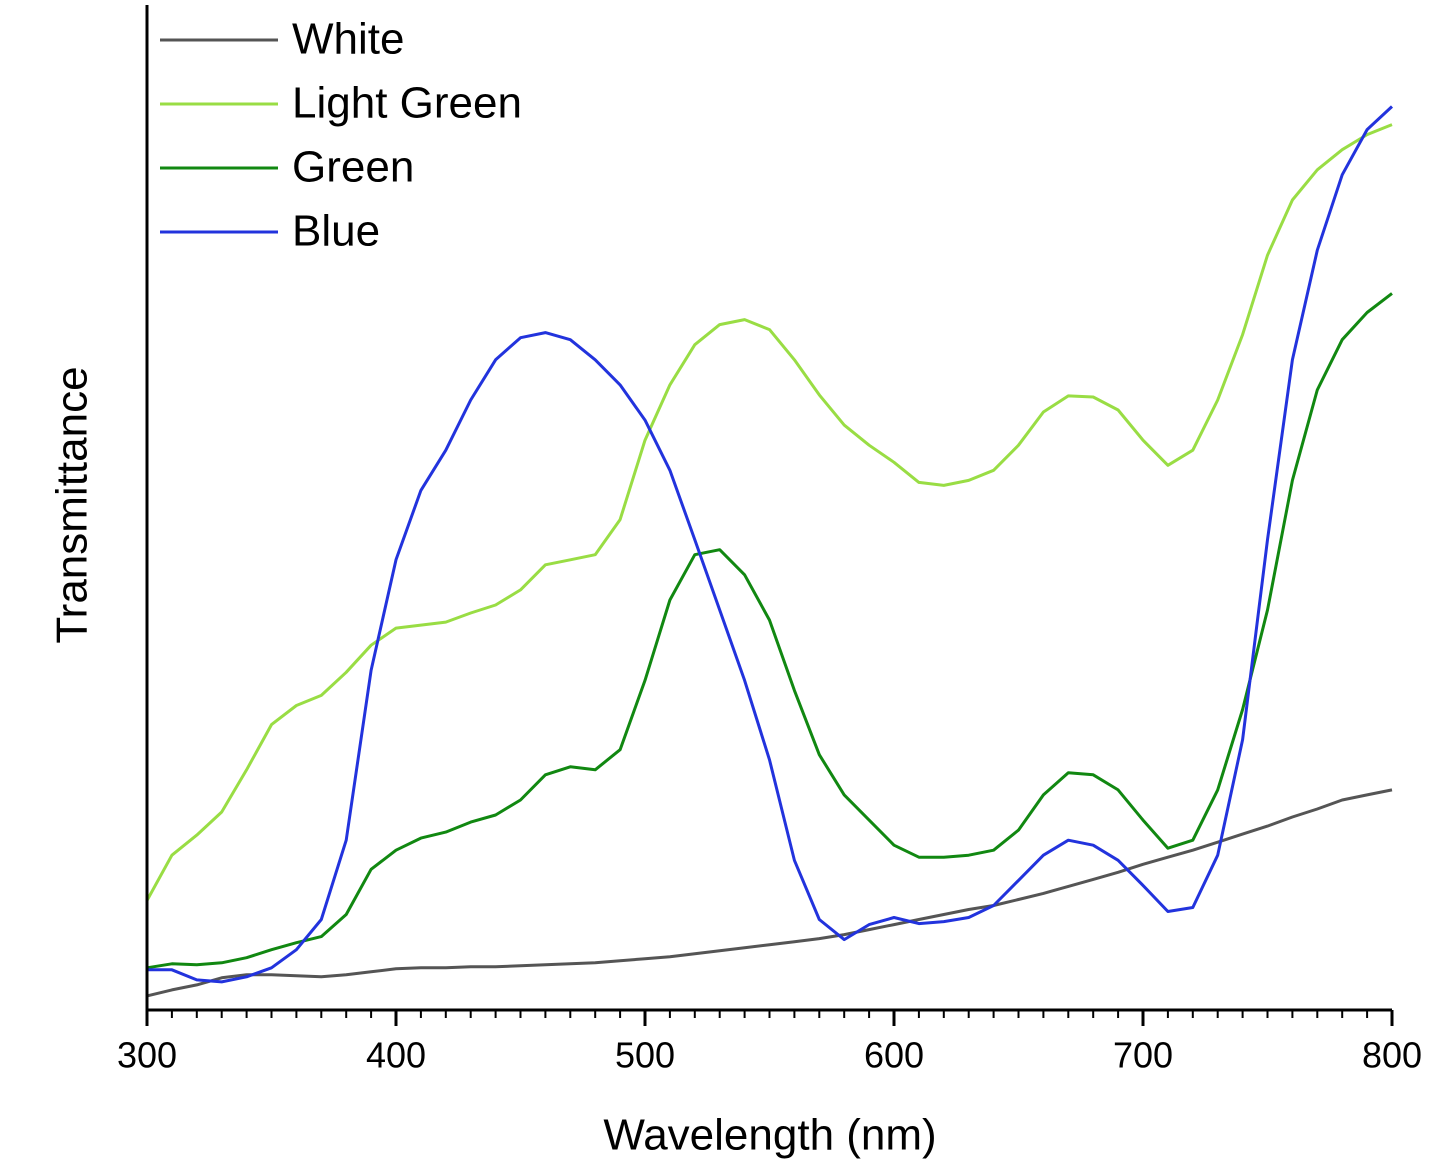 This screenshot has height=1170, width=1435. I want to click on x-tick-label: 300, so click(147, 1055).